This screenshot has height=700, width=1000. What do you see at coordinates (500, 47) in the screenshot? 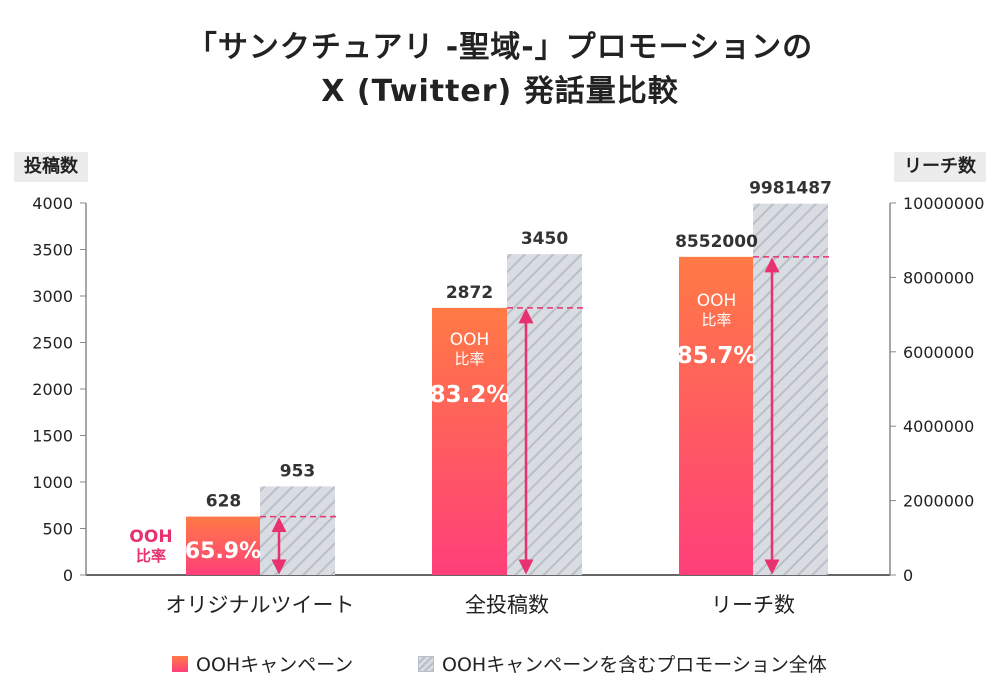
I see `chart-title-line-1: 「サンクチュアリ -聖域-」プロモーションの` at bounding box center [500, 47].